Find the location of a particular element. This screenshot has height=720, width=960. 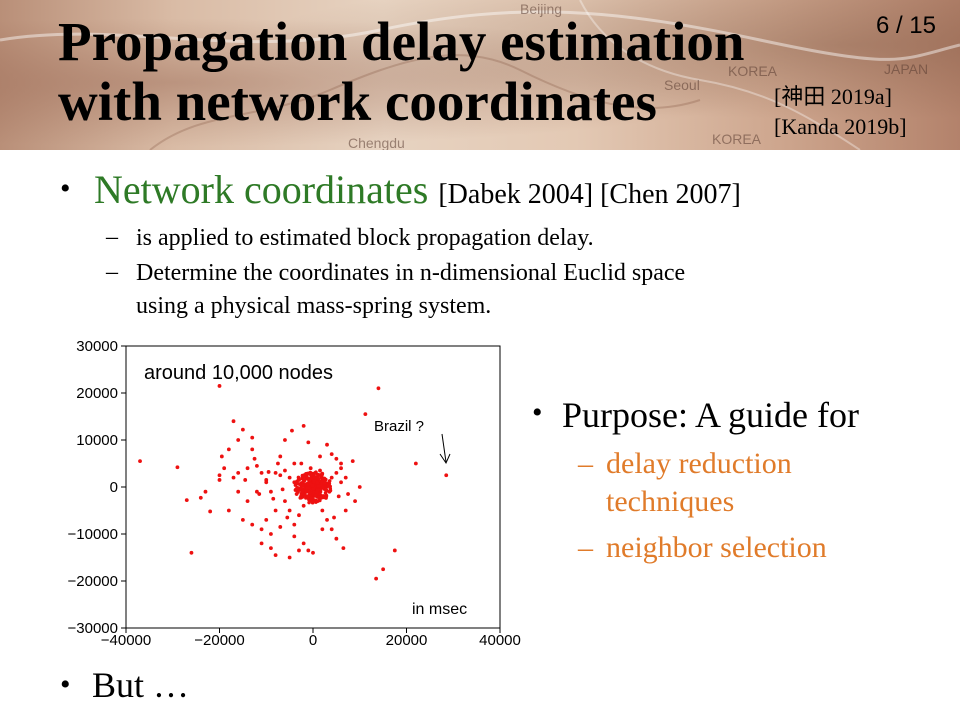

y-axis: 30000 20000 10000 0 −10000 −20000 −30000 is located at coordinates (97, 487).